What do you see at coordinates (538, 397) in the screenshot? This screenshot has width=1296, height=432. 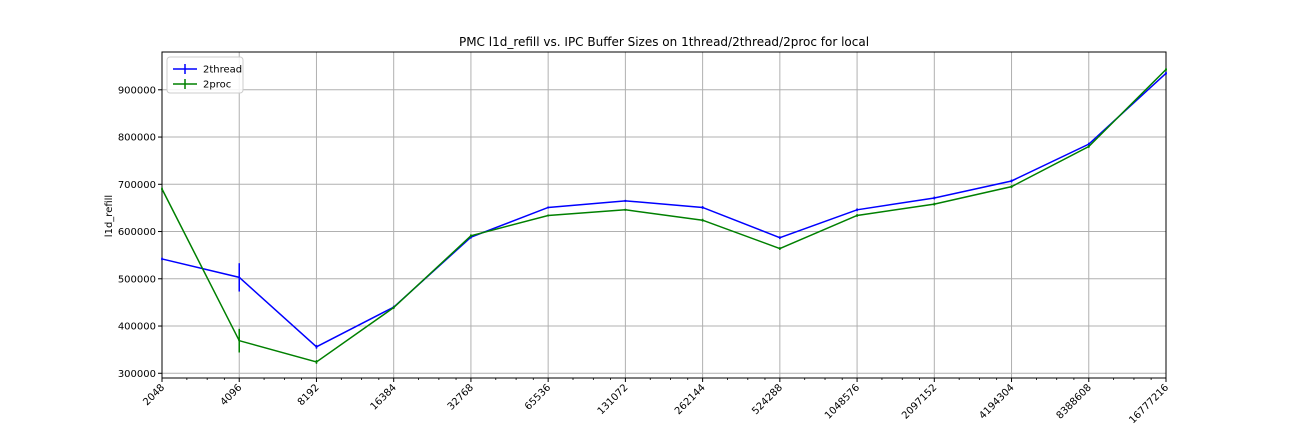 I see `x-tick-label: 65536` at bounding box center [538, 397].